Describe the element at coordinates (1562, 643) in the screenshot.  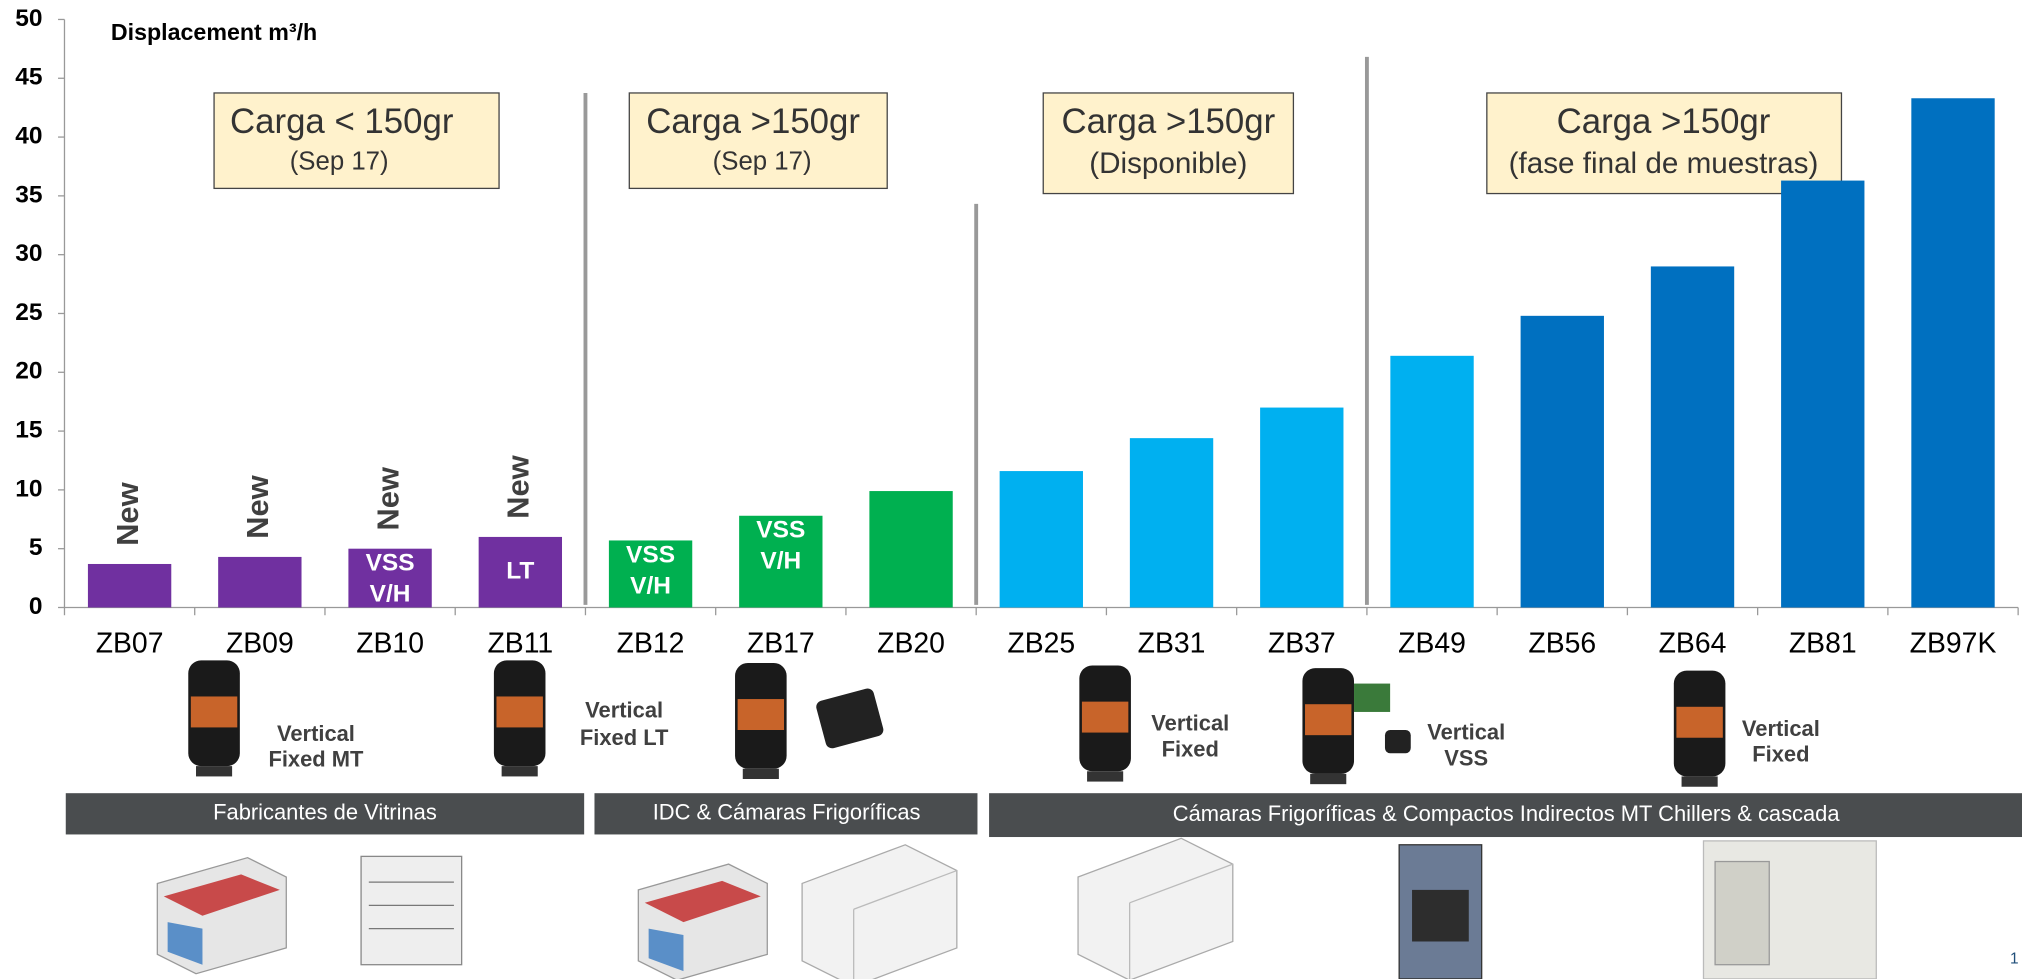
I see `x-tick-label: ZB56` at that location.